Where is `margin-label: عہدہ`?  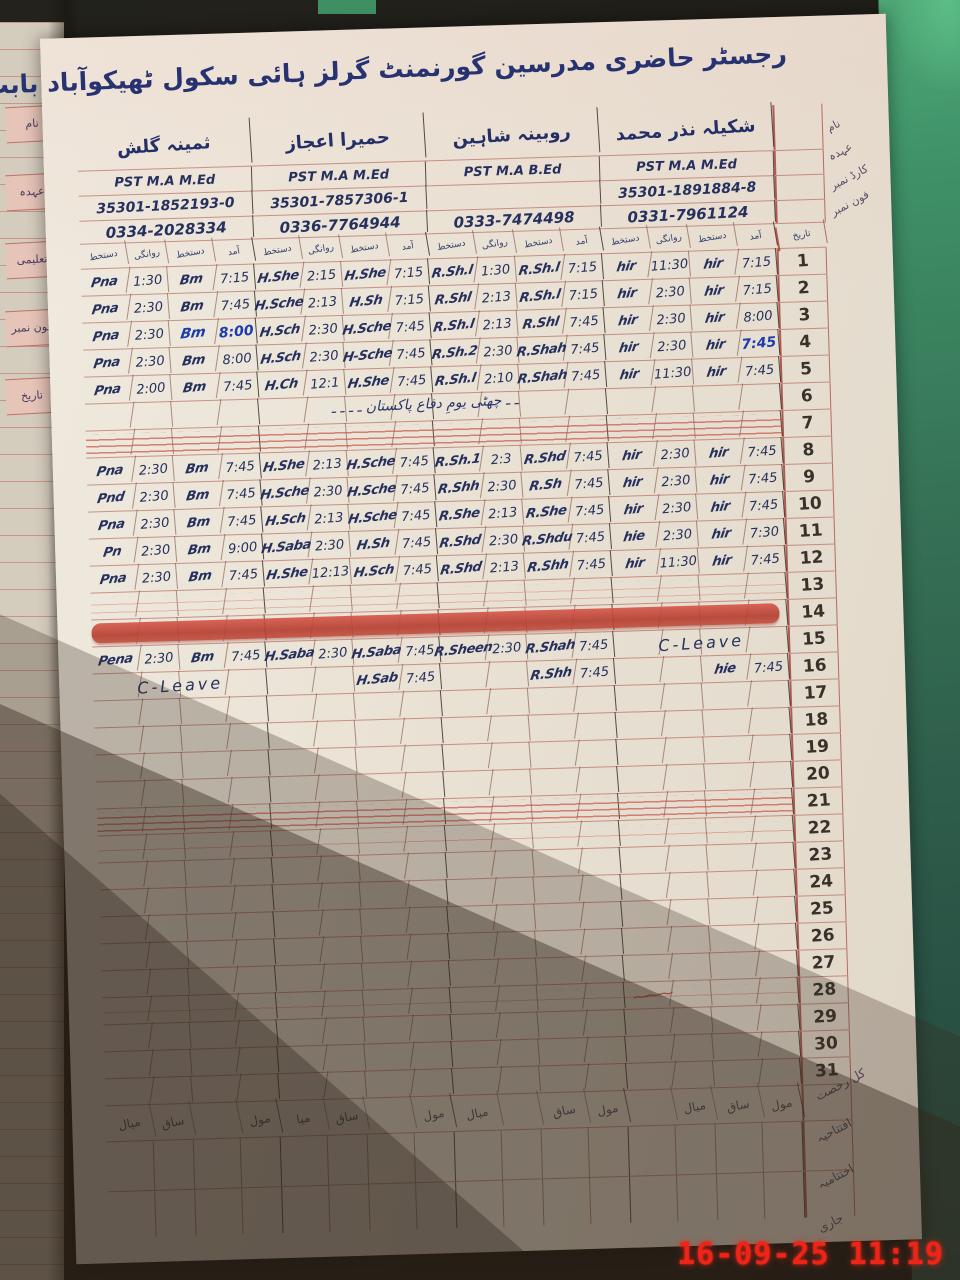 margin-label: عہدہ is located at coordinates (840, 152).